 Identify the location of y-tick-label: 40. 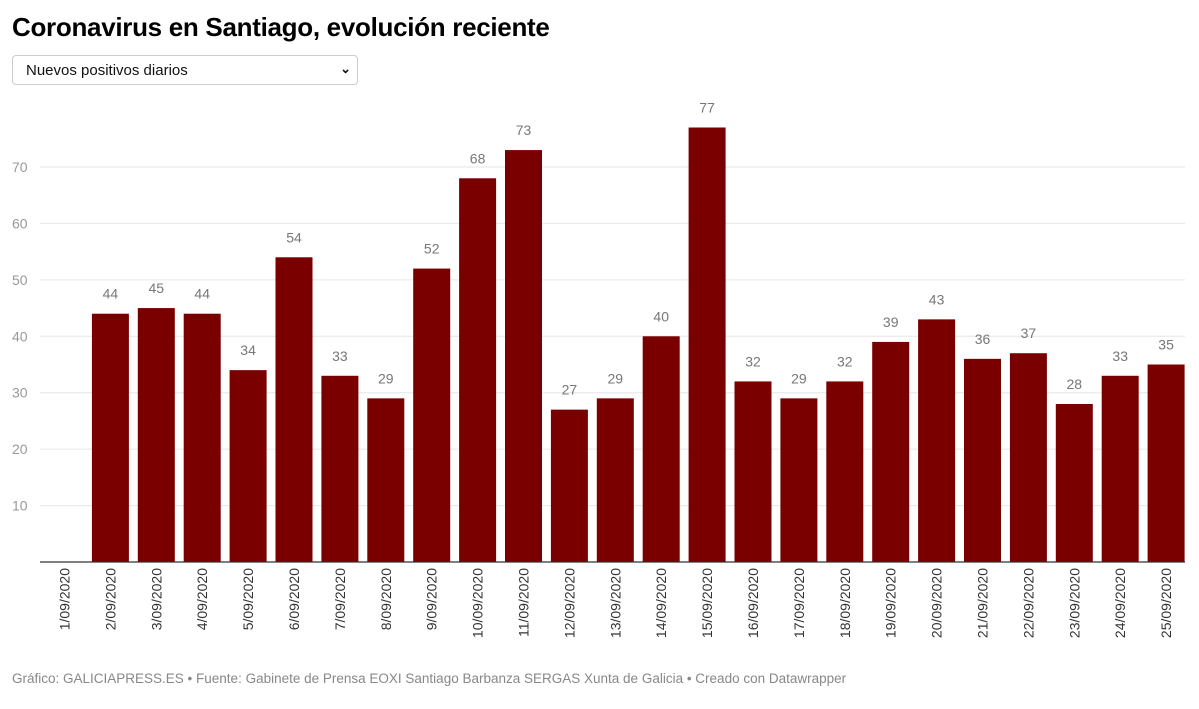
(20, 336).